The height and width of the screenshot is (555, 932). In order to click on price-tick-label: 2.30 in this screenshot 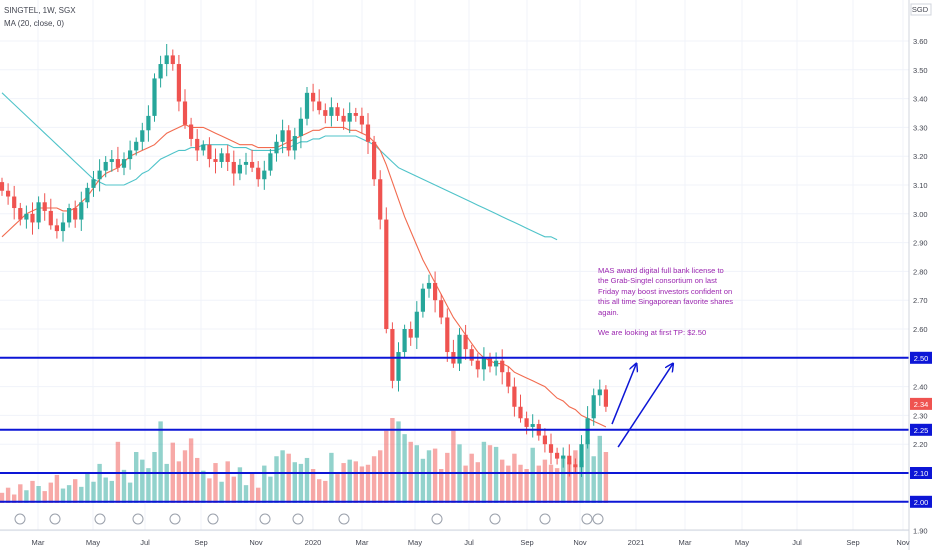, I will do `click(920, 415)`.